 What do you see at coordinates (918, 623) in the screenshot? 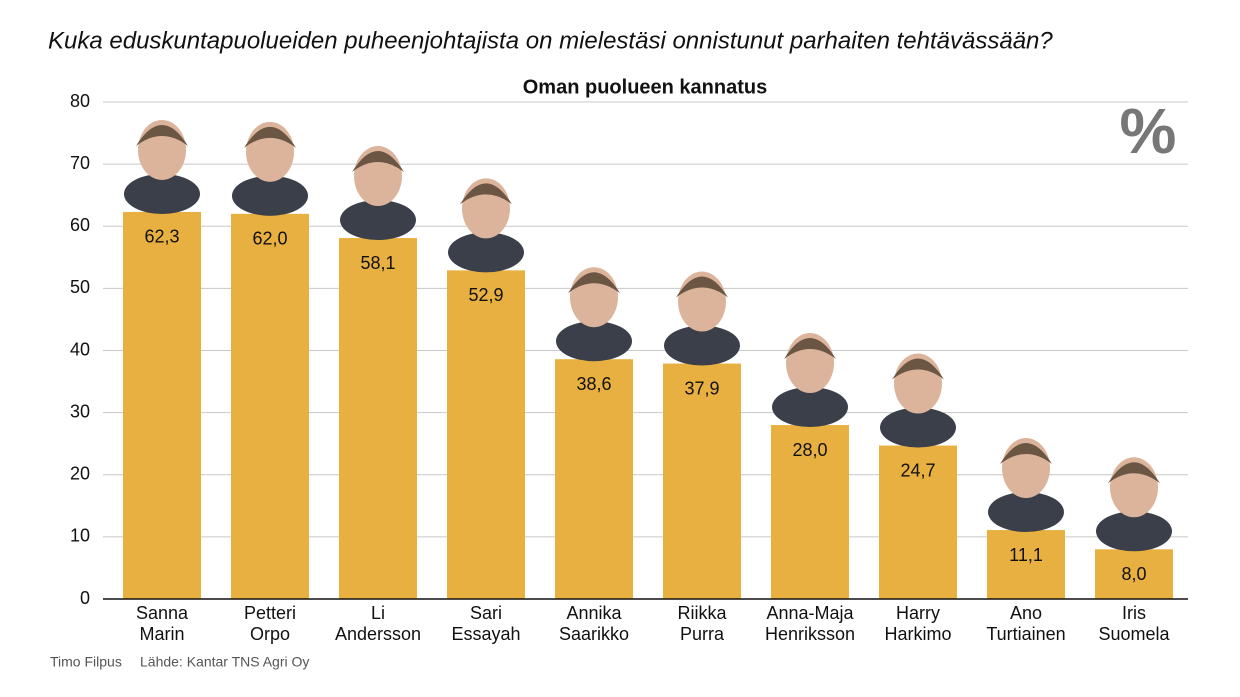
I see `x-tick-label: Harry Harkimo` at bounding box center [918, 623].